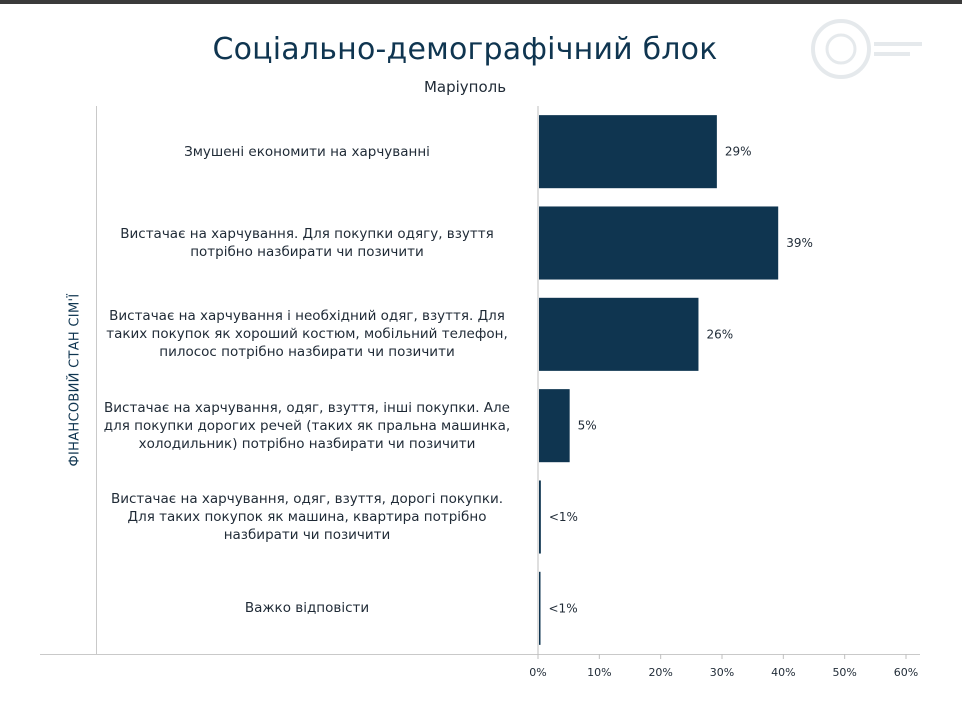 This screenshot has height=710, width=962. Describe the element at coordinates (660, 672) in the screenshot. I see `x-tick-label: 20%` at that location.